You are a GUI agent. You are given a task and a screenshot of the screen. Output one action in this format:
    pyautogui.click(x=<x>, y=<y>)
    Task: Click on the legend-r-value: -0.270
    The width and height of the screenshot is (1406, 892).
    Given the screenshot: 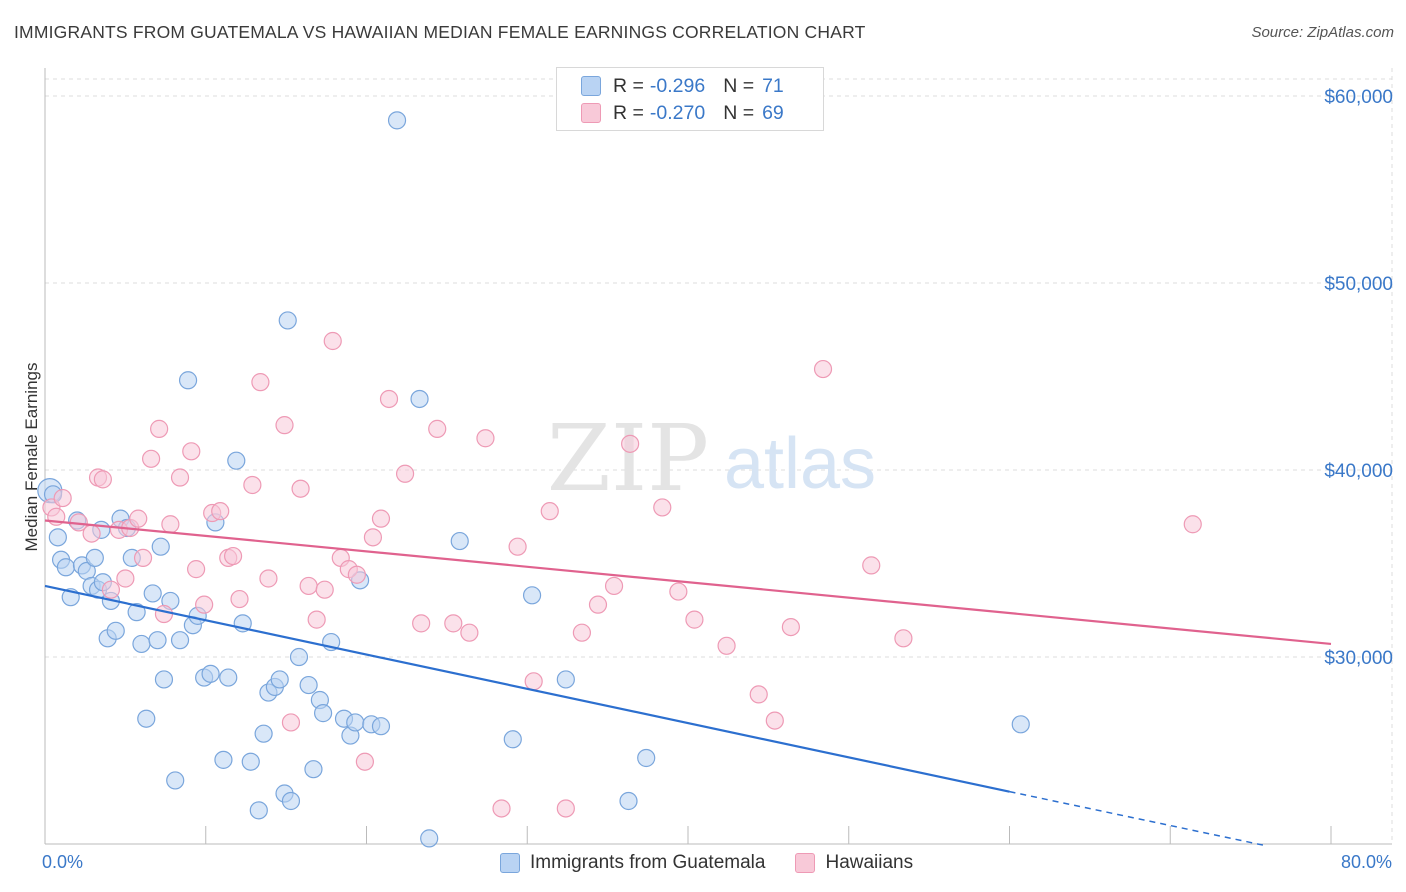 What is the action you would take?
    pyautogui.click(x=677, y=112)
    